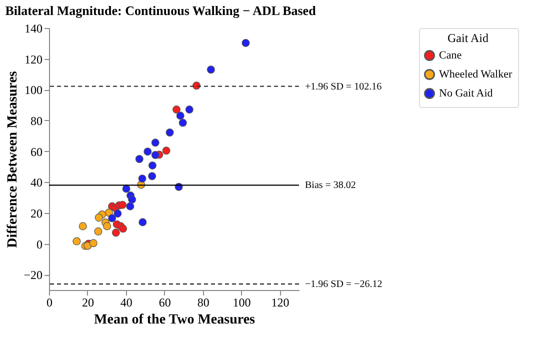 This screenshot has height=337, width=550. What do you see at coordinates (36, 121) in the screenshot?
I see `y-tick-label: 80` at bounding box center [36, 121].